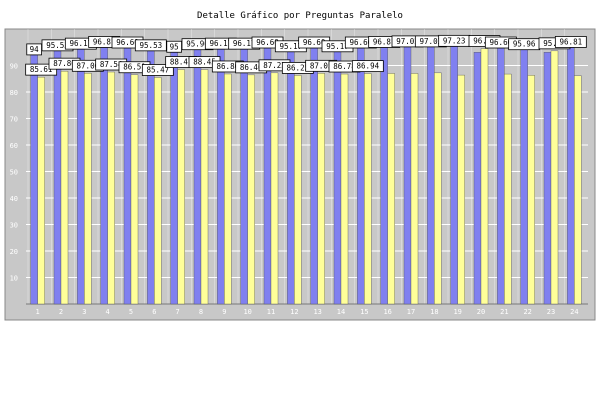 The image size is (600, 404). I want to click on data-label: 85.47, so click(158, 70).